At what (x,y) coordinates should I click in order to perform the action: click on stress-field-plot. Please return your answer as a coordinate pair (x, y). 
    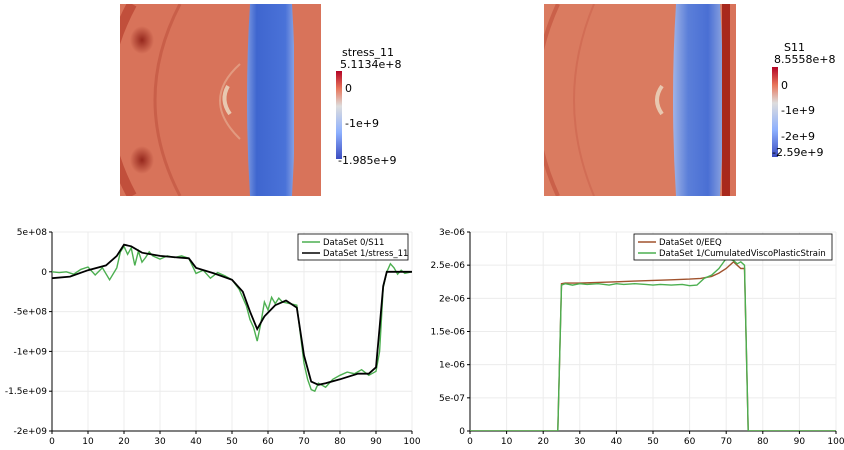
    Looking at the image, I should click on (211, 100).